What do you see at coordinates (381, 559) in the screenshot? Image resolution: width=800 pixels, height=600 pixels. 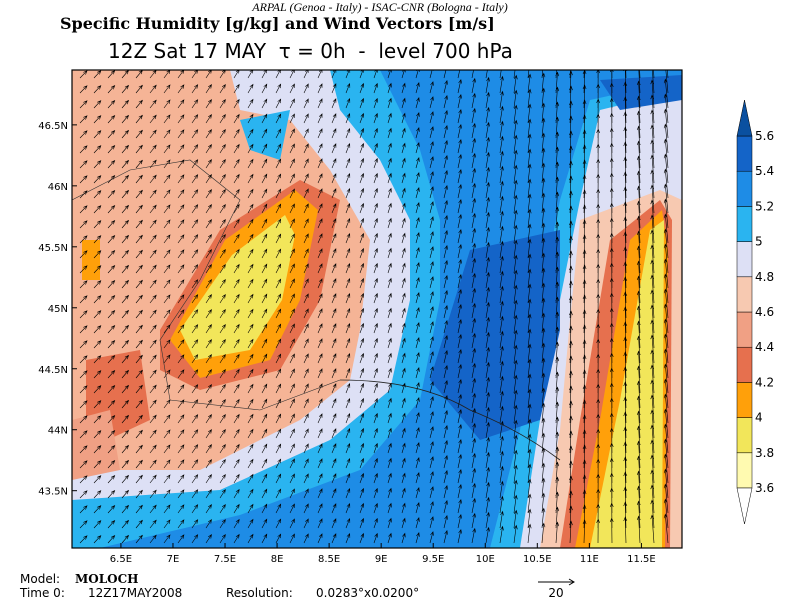 I see `x-tick-label: 9E` at bounding box center [381, 559].